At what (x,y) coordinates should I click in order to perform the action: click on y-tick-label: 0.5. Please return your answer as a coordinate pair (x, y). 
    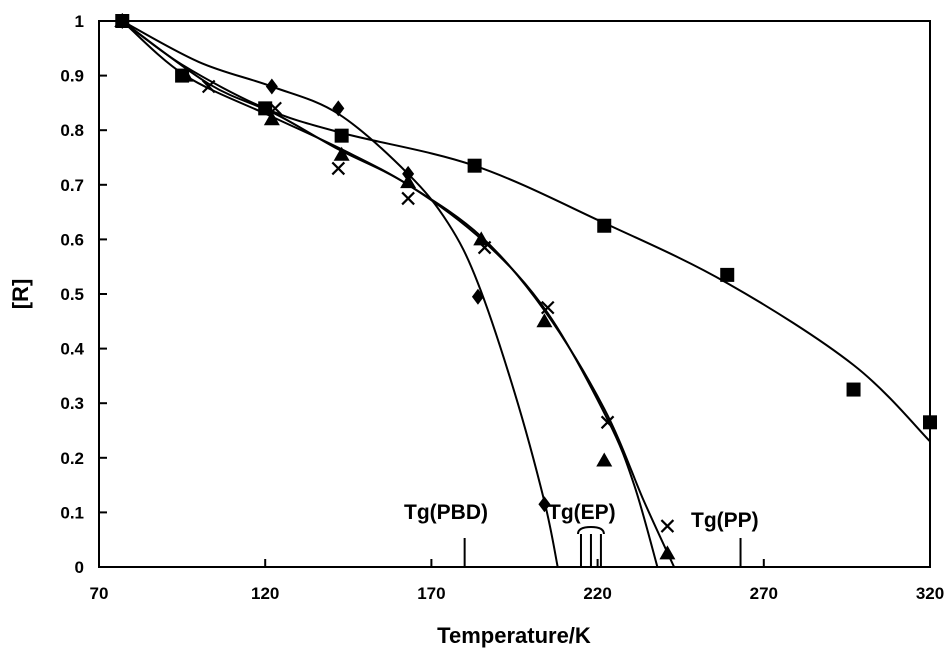
    Looking at the image, I should click on (72, 294).